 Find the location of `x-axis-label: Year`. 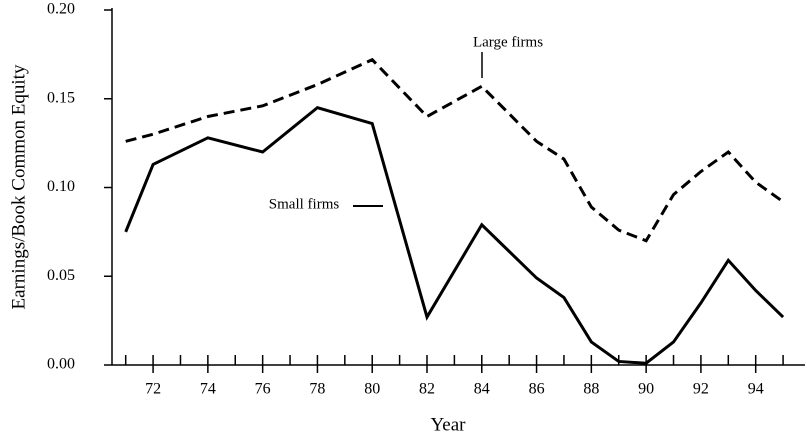

x-axis-label: Year is located at coordinates (448, 424).